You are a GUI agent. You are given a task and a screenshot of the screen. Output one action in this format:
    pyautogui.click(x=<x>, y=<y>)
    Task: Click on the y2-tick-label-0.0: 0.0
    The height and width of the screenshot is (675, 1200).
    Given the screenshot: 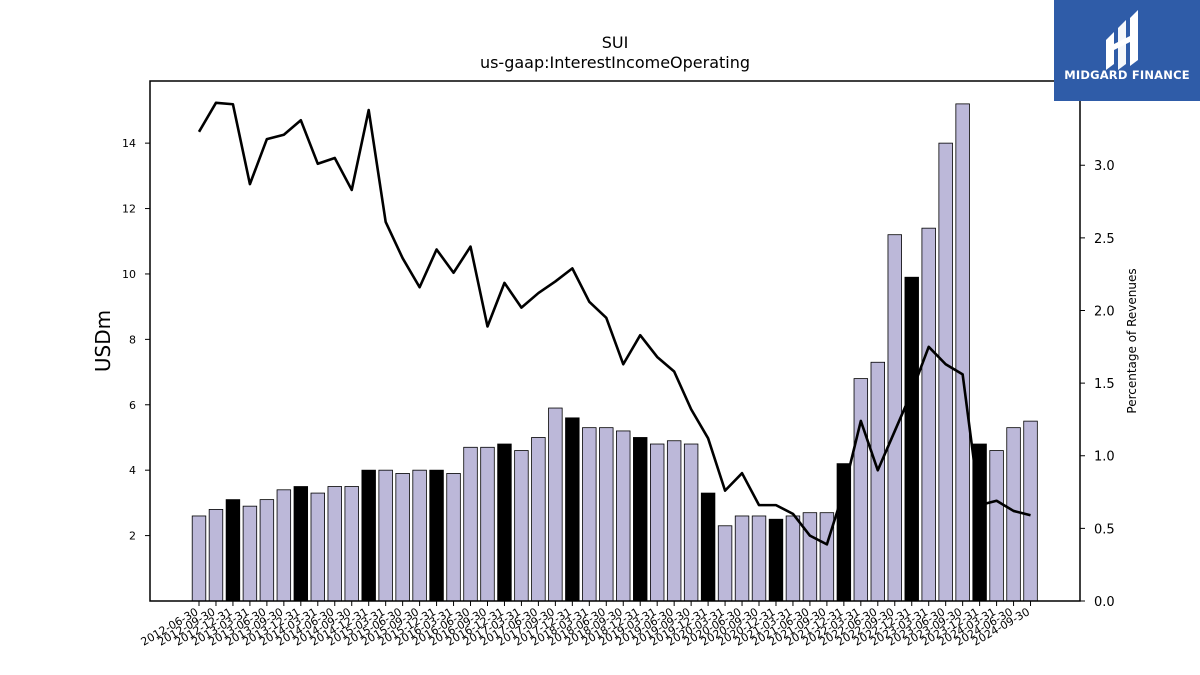 What is the action you would take?
    pyautogui.click(x=1104, y=602)
    